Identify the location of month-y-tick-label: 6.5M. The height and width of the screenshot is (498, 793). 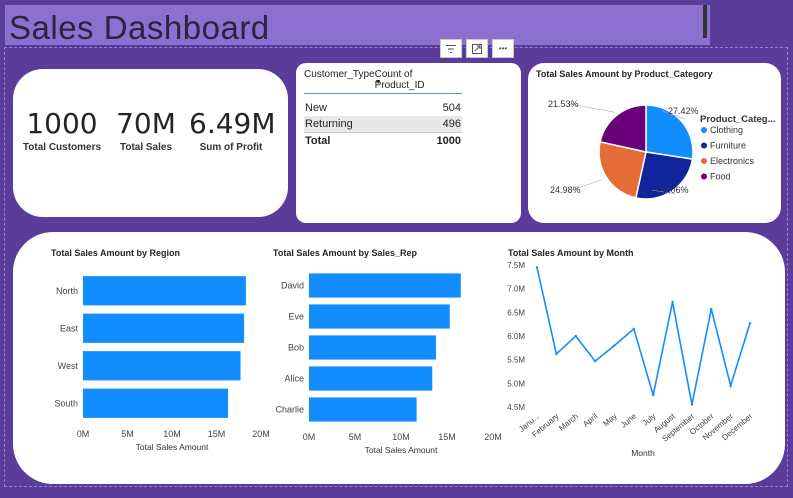
(516, 312).